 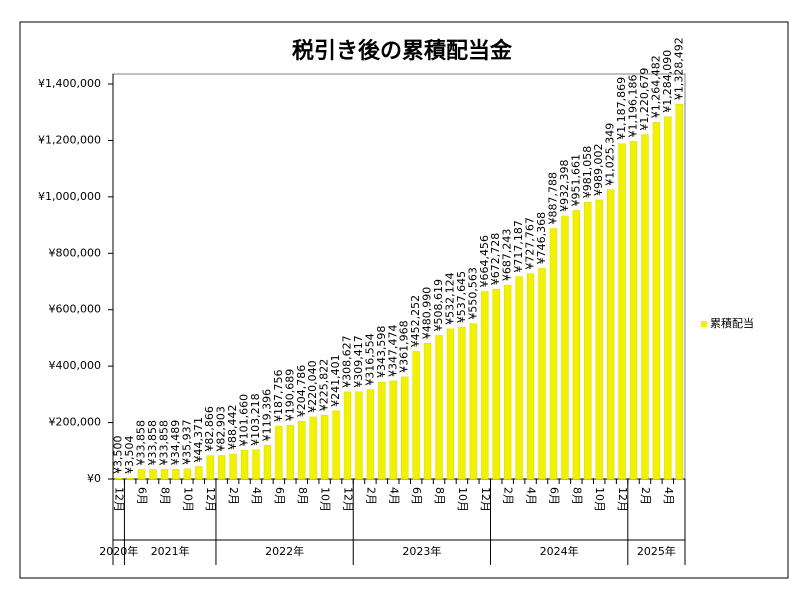 I want to click on value-label: ¥343,598, so click(x=381, y=352).